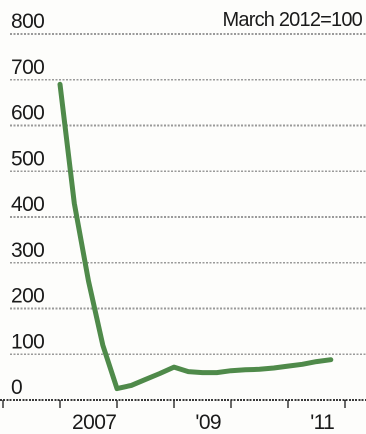 The width and height of the screenshot is (366, 434). I want to click on x-tick-label-2007: 2007, so click(94, 422).